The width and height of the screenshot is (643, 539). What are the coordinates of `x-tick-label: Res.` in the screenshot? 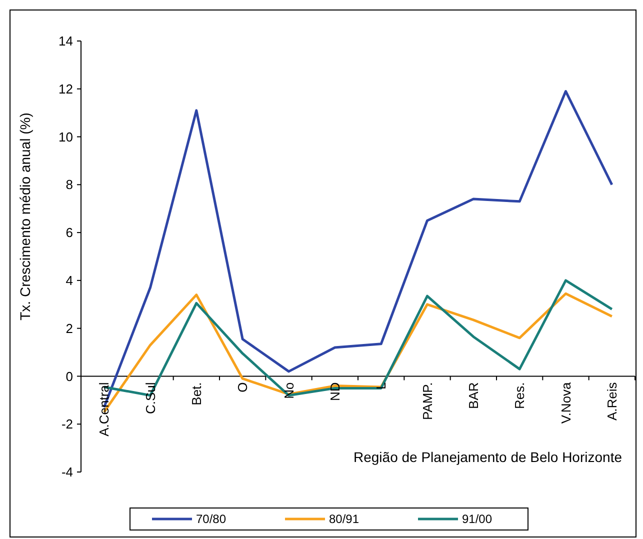 It's located at (520, 395).